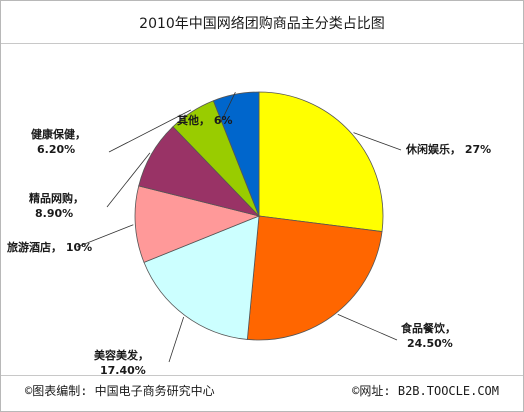  What do you see at coordinates (205, 120) in the screenshot?
I see `slice-label-7: 其他， 6%` at bounding box center [205, 120].